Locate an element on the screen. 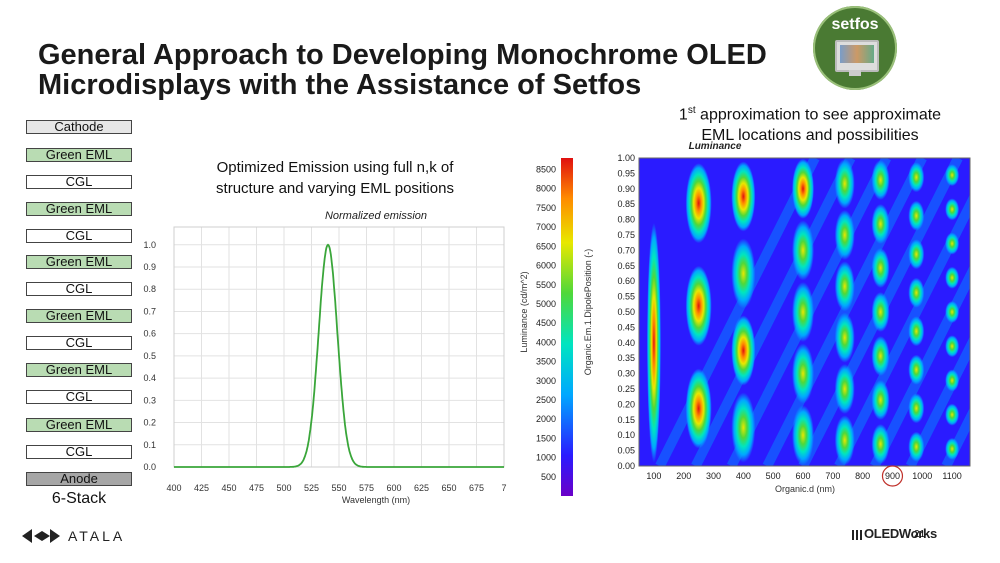 Image resolution: width=1000 pixels, height=563 pixels. emission-y-tick: 0.0 is located at coordinates (149, 467).